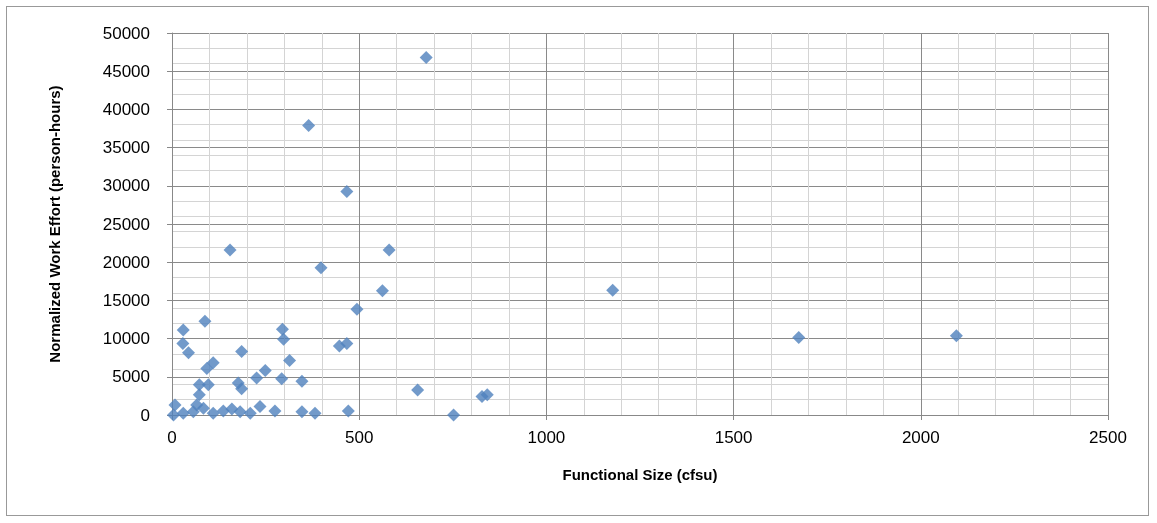 Image resolution: width=1157 pixels, height=523 pixels. Describe the element at coordinates (126, 300) in the screenshot. I see `y-tick-label: 15000` at that location.